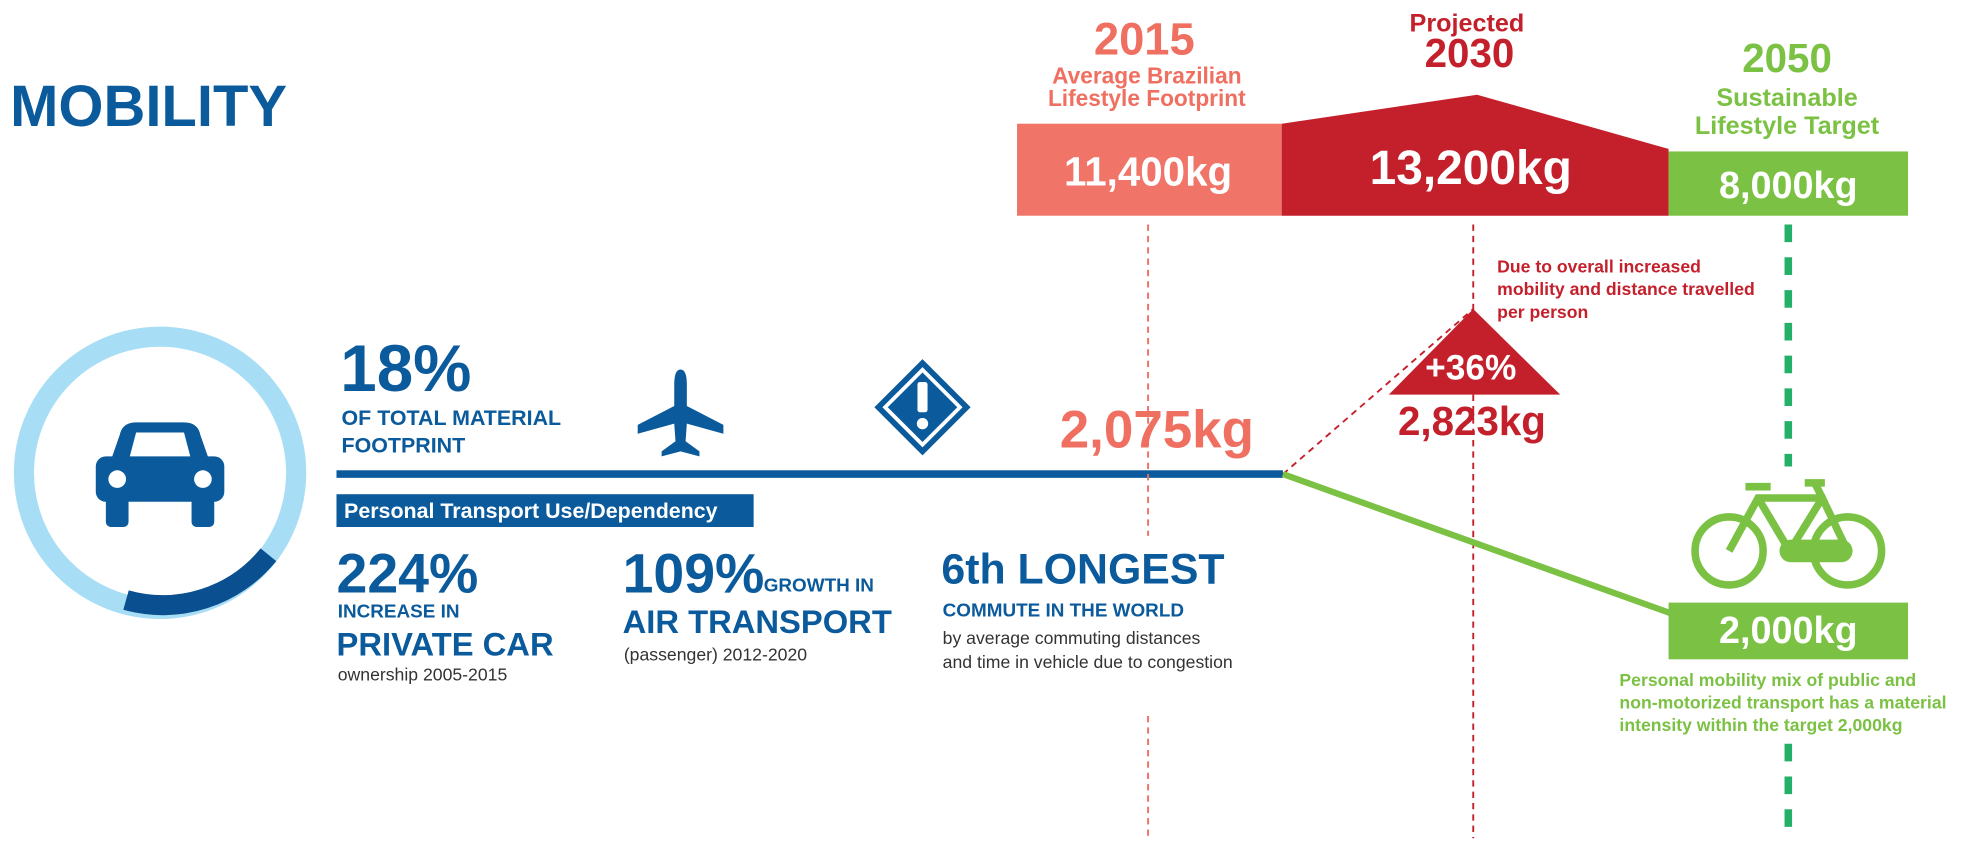 The height and width of the screenshot is (841, 1966). Describe the element at coordinates (1146, 75) in the screenshot. I see `year-label: Average Brazilian` at that location.